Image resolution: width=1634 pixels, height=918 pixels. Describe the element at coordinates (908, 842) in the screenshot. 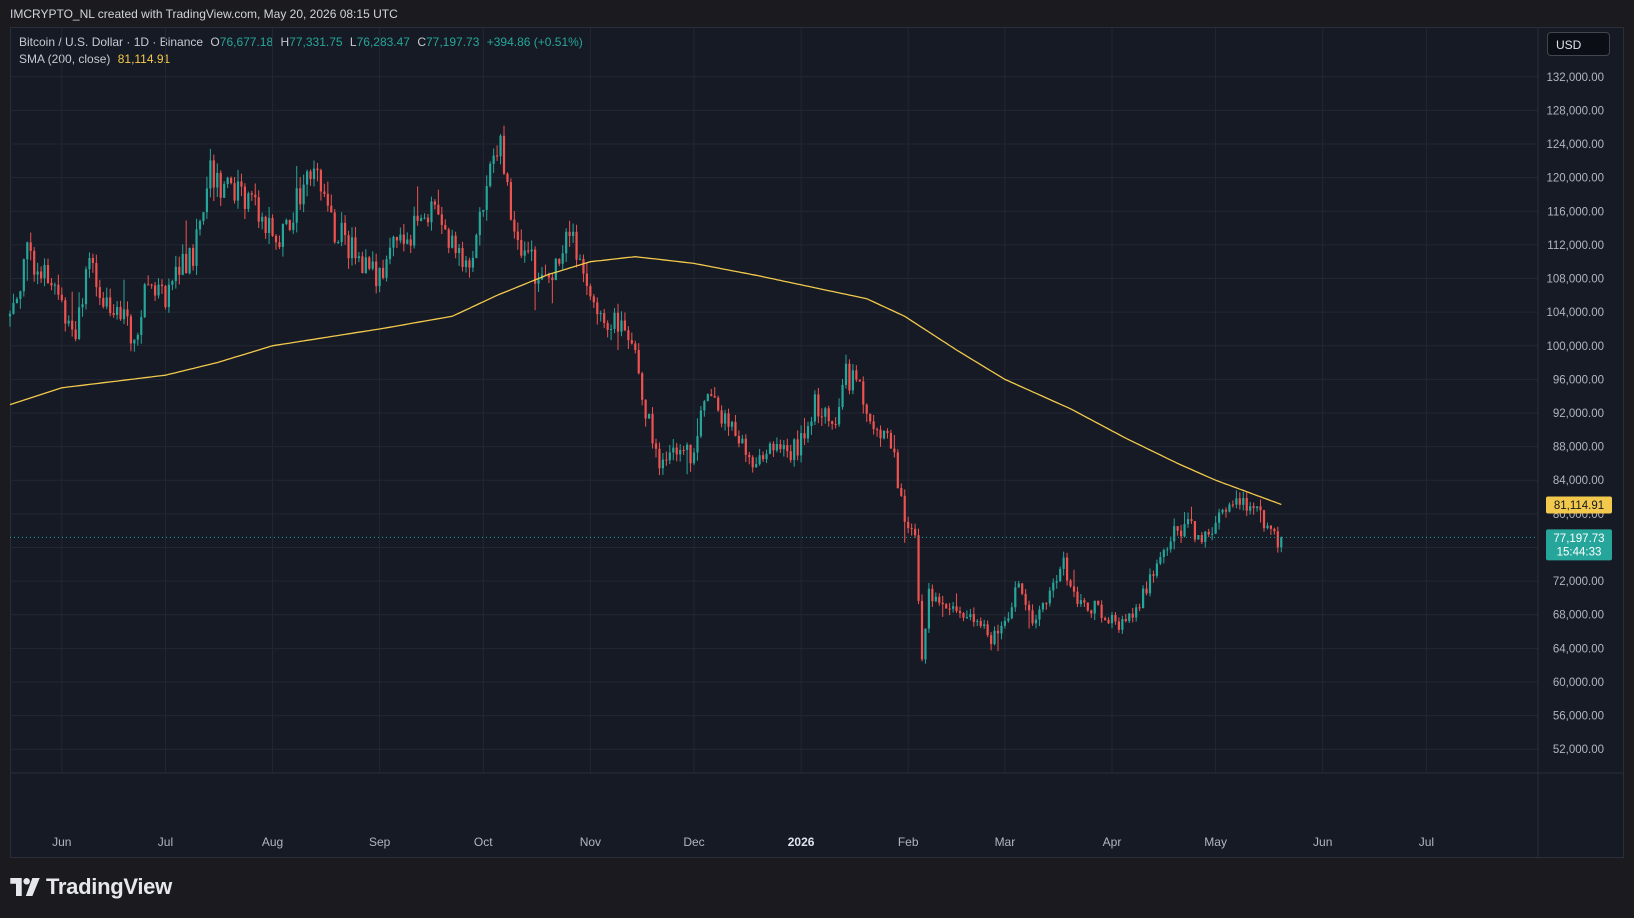

I see `x-tick-label: Feb` at that location.